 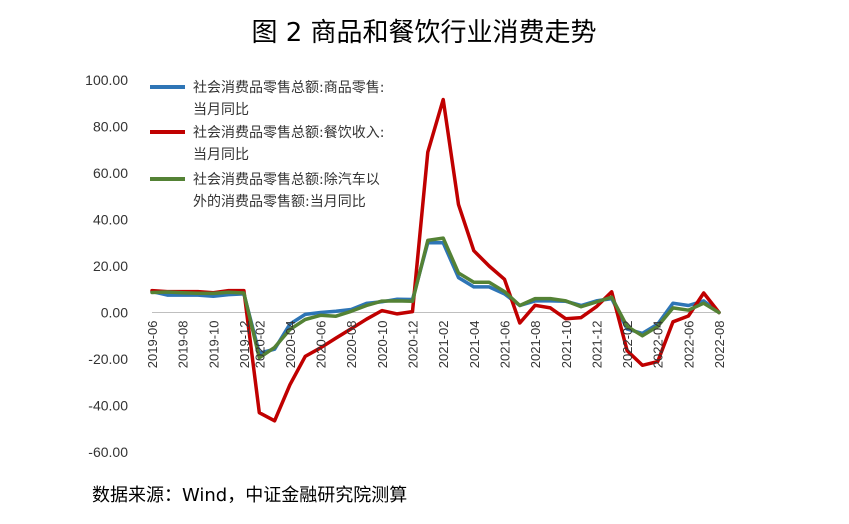 I want to click on x-tick-label: 2020-10, so click(x=382, y=345).